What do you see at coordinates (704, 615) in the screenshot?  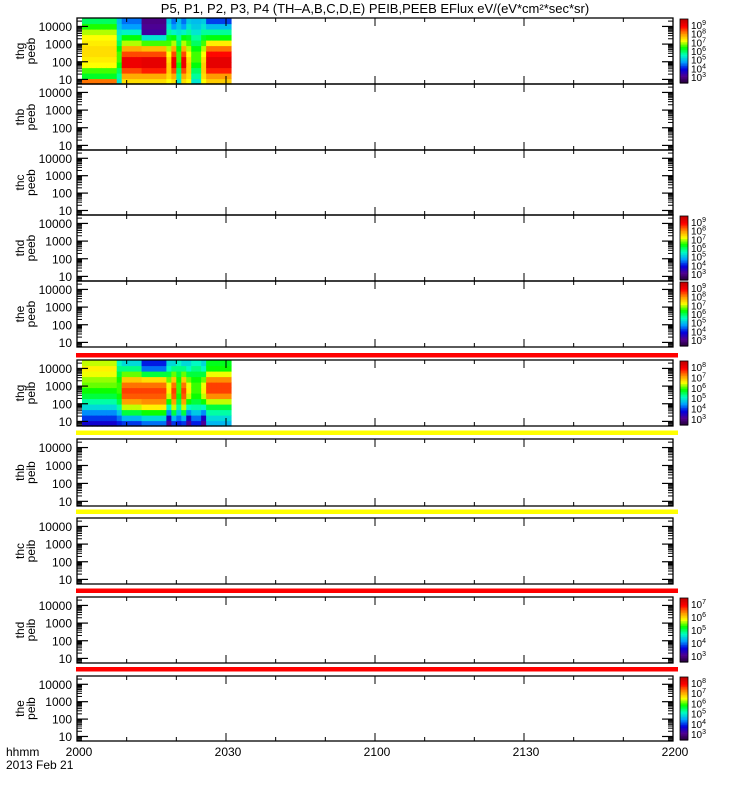 I see `colorbar-label-exponent: 6` at bounding box center [704, 615].